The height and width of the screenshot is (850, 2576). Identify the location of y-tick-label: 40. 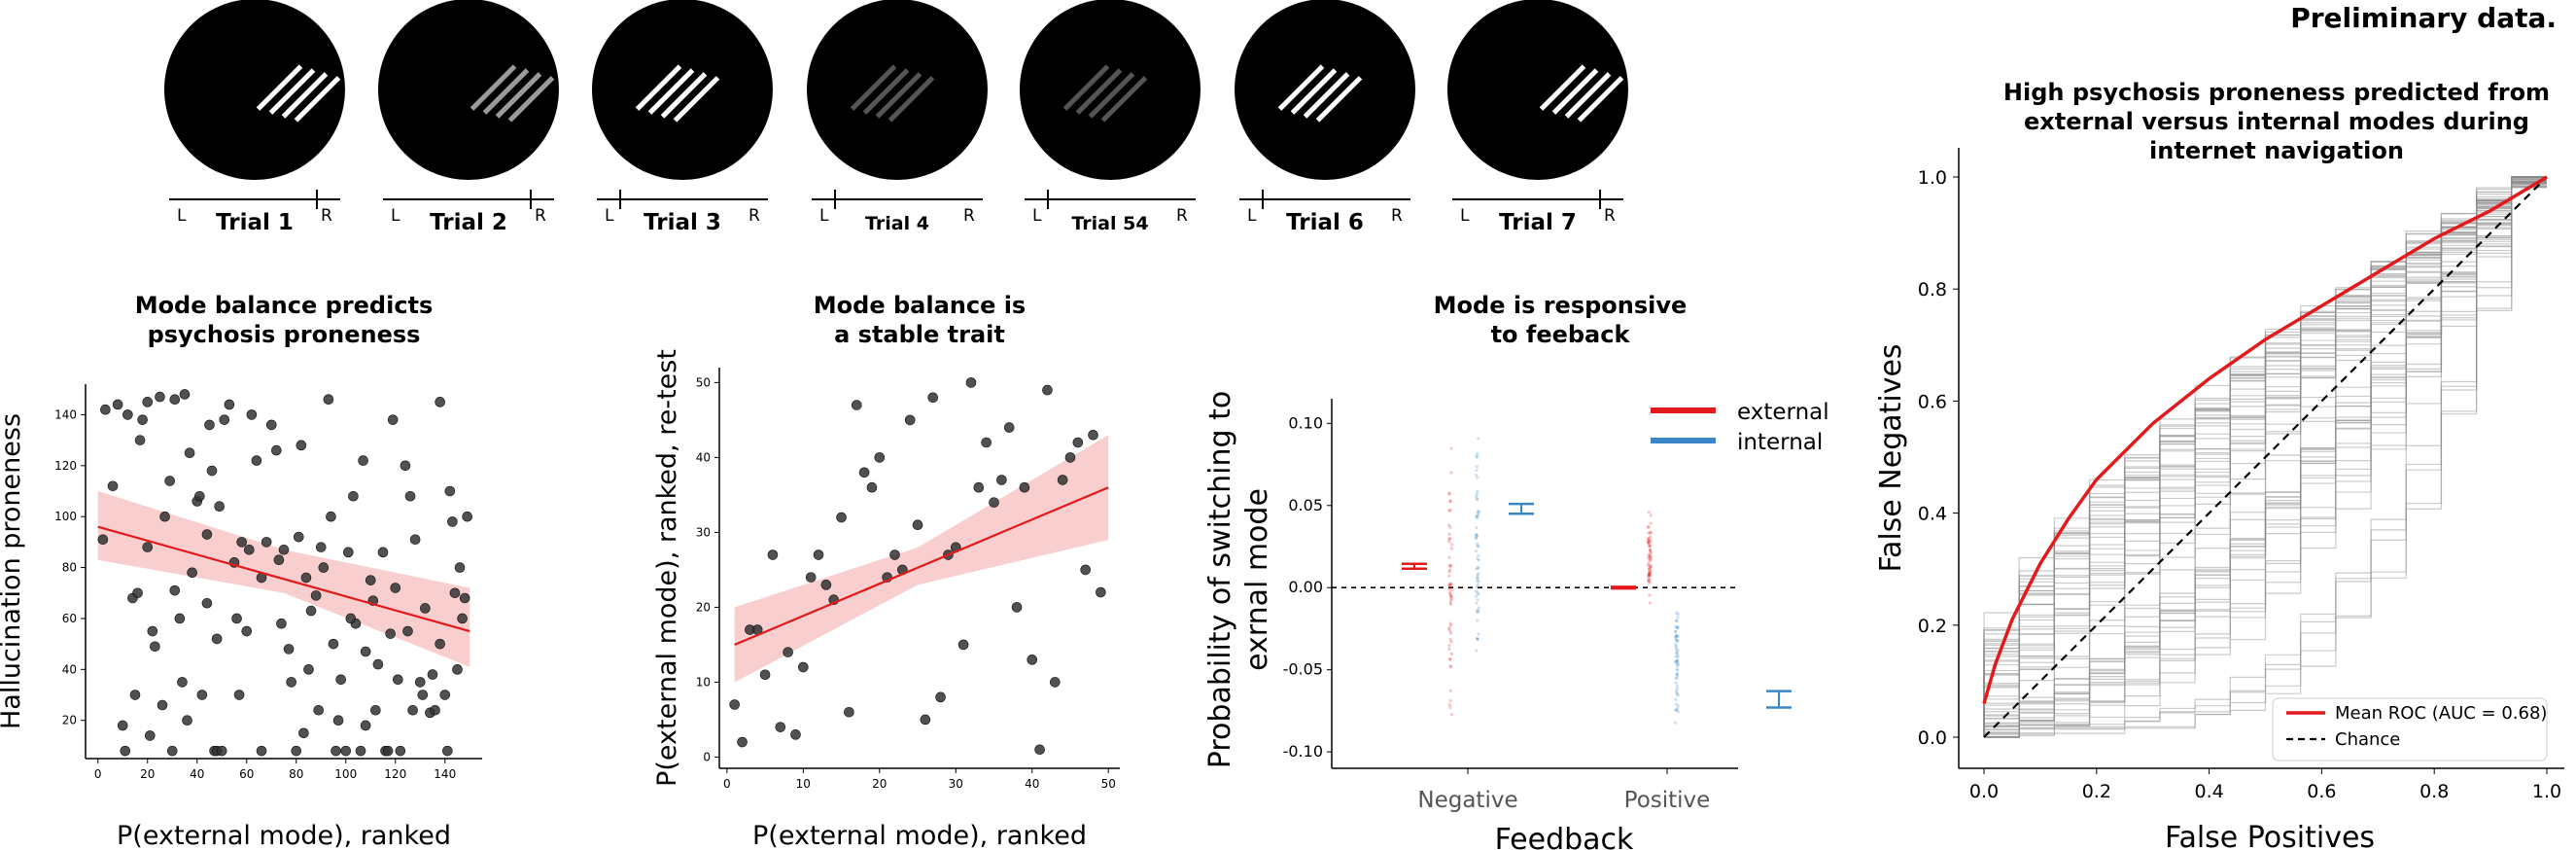
(69, 669).